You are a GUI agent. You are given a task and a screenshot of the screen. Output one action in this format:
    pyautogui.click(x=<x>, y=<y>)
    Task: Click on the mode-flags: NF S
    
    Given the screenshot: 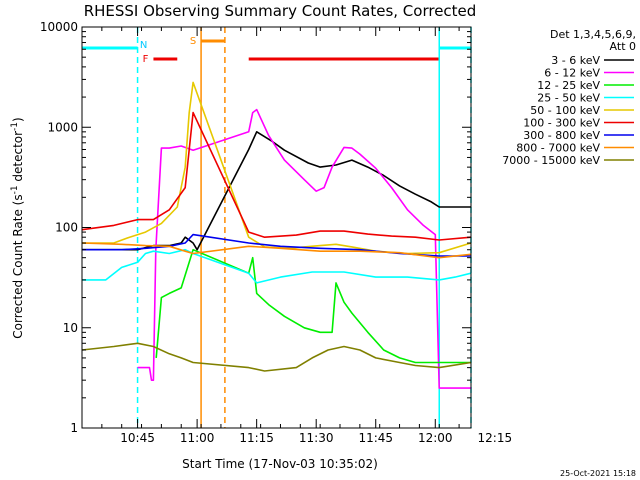 What is the action you would take?
    pyautogui.click(x=276, y=50)
    